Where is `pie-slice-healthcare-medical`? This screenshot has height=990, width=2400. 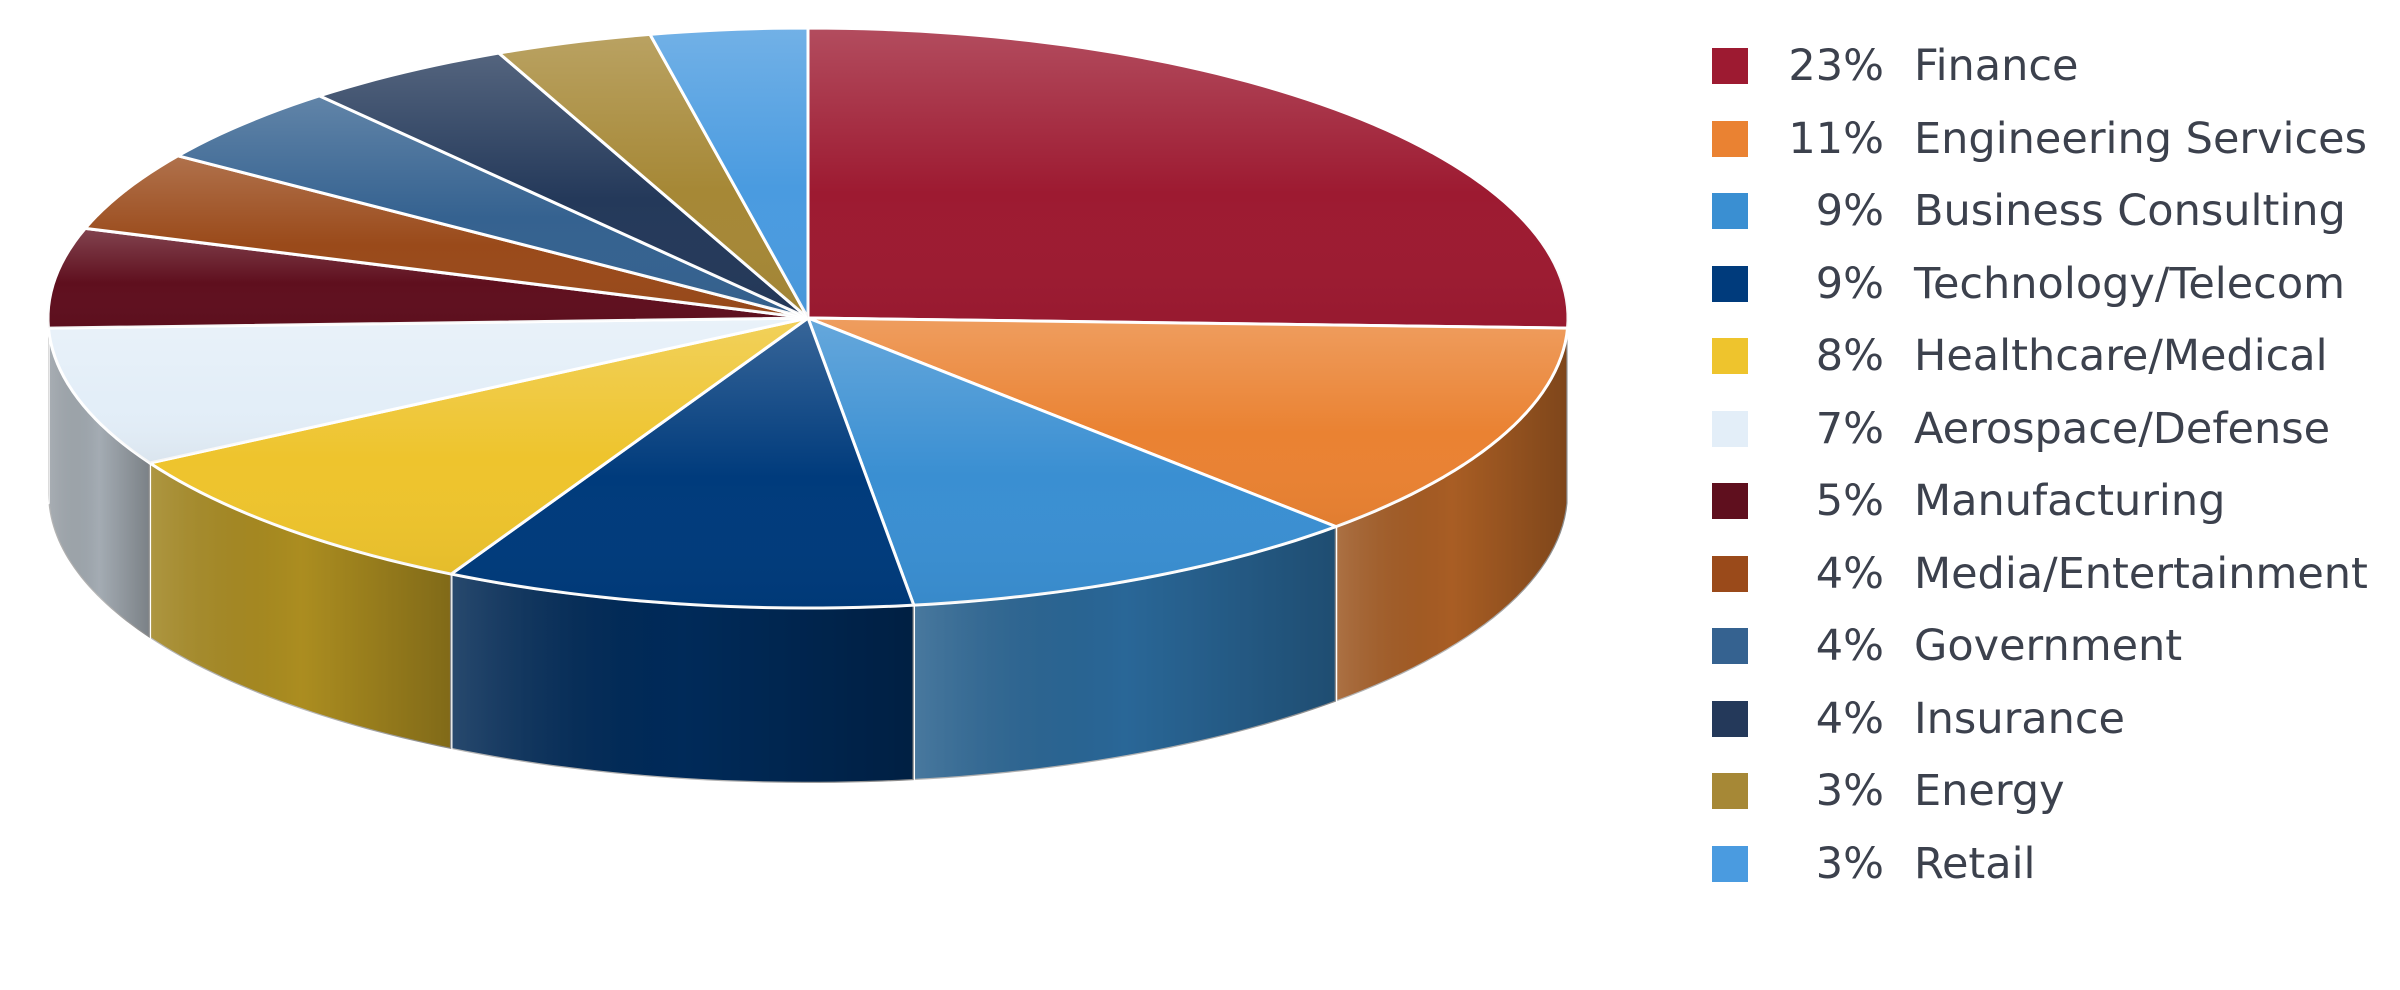
pie-slice-healthcare-medical is located at coordinates (479, 446).